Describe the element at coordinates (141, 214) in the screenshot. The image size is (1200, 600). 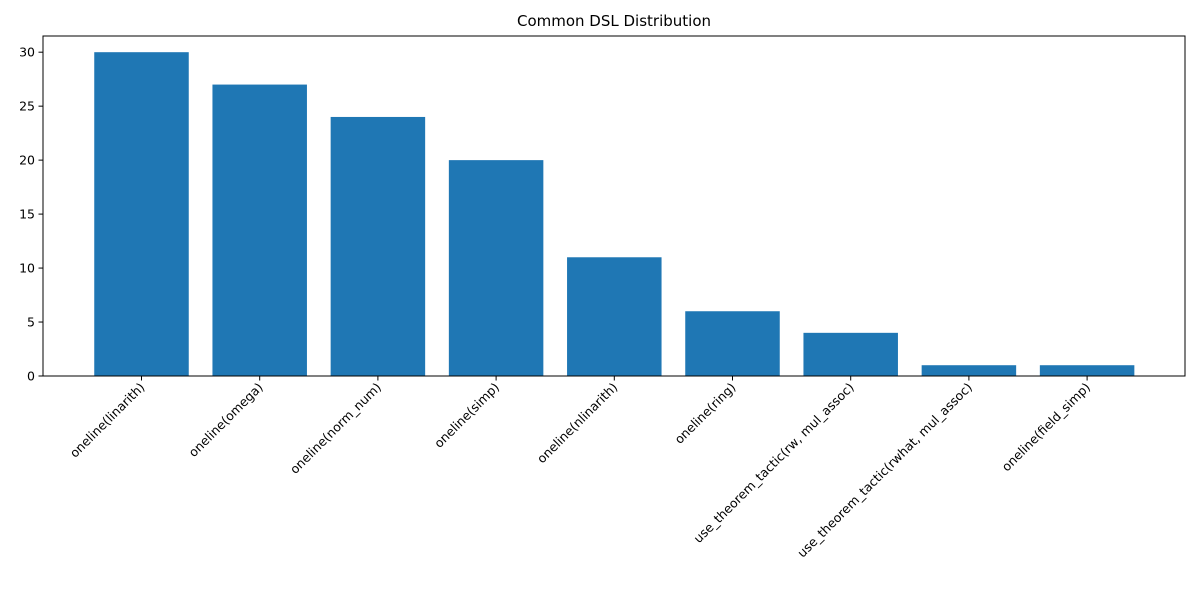
I see `bar-oneline-linarith` at that location.